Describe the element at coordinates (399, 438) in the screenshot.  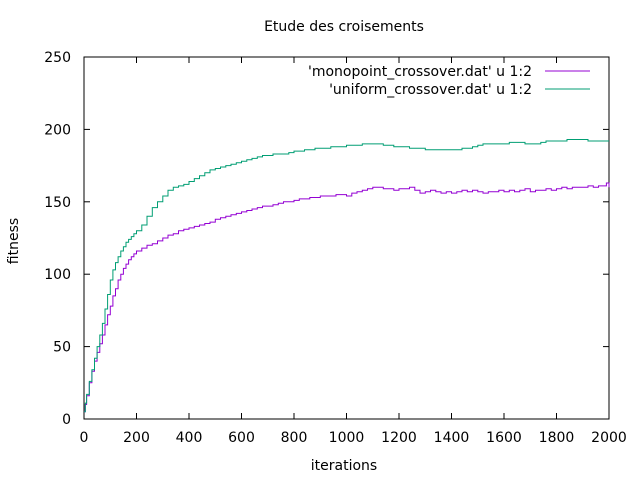
I see `x-tick-label: 1200` at that location.